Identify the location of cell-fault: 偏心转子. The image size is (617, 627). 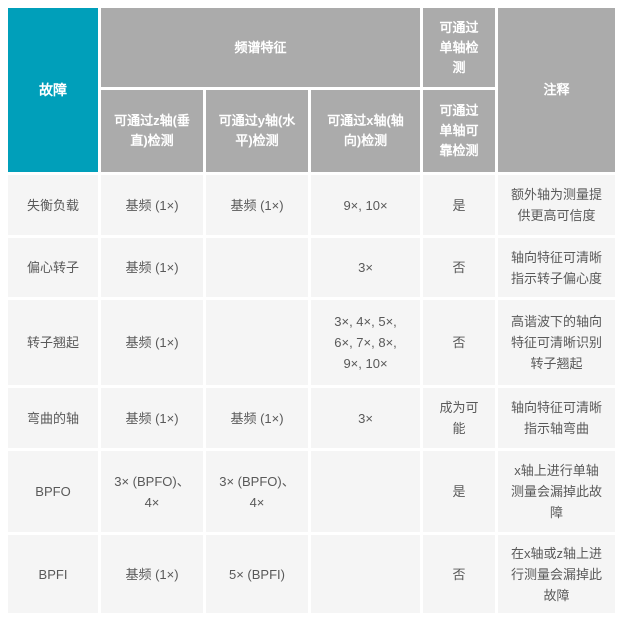
(53, 267).